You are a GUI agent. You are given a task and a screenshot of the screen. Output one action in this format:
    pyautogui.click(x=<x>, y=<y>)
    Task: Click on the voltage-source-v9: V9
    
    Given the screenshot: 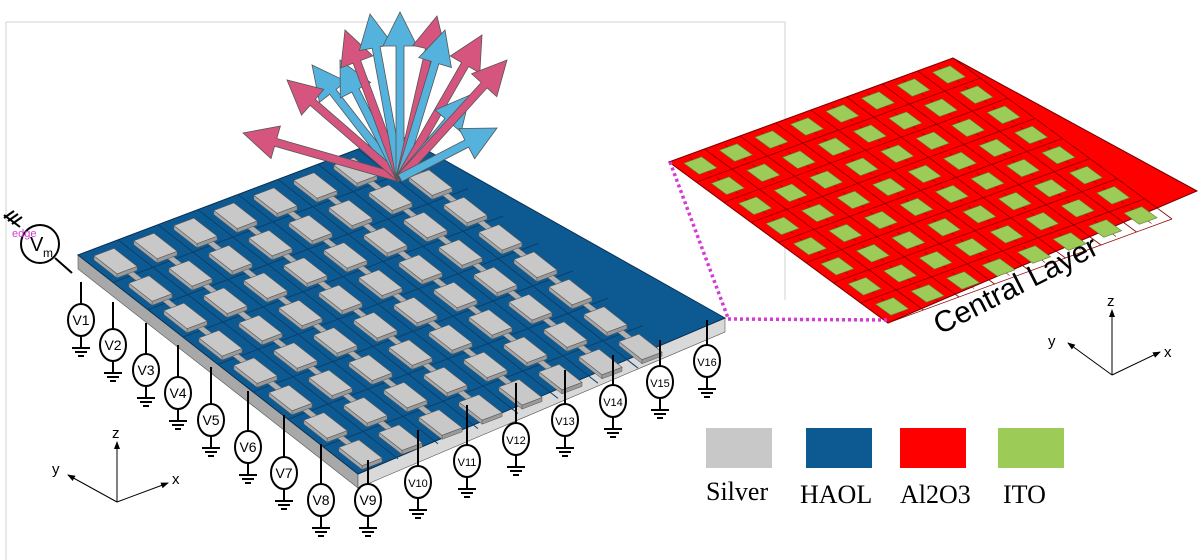 What is the action you would take?
    pyautogui.click(x=368, y=498)
    